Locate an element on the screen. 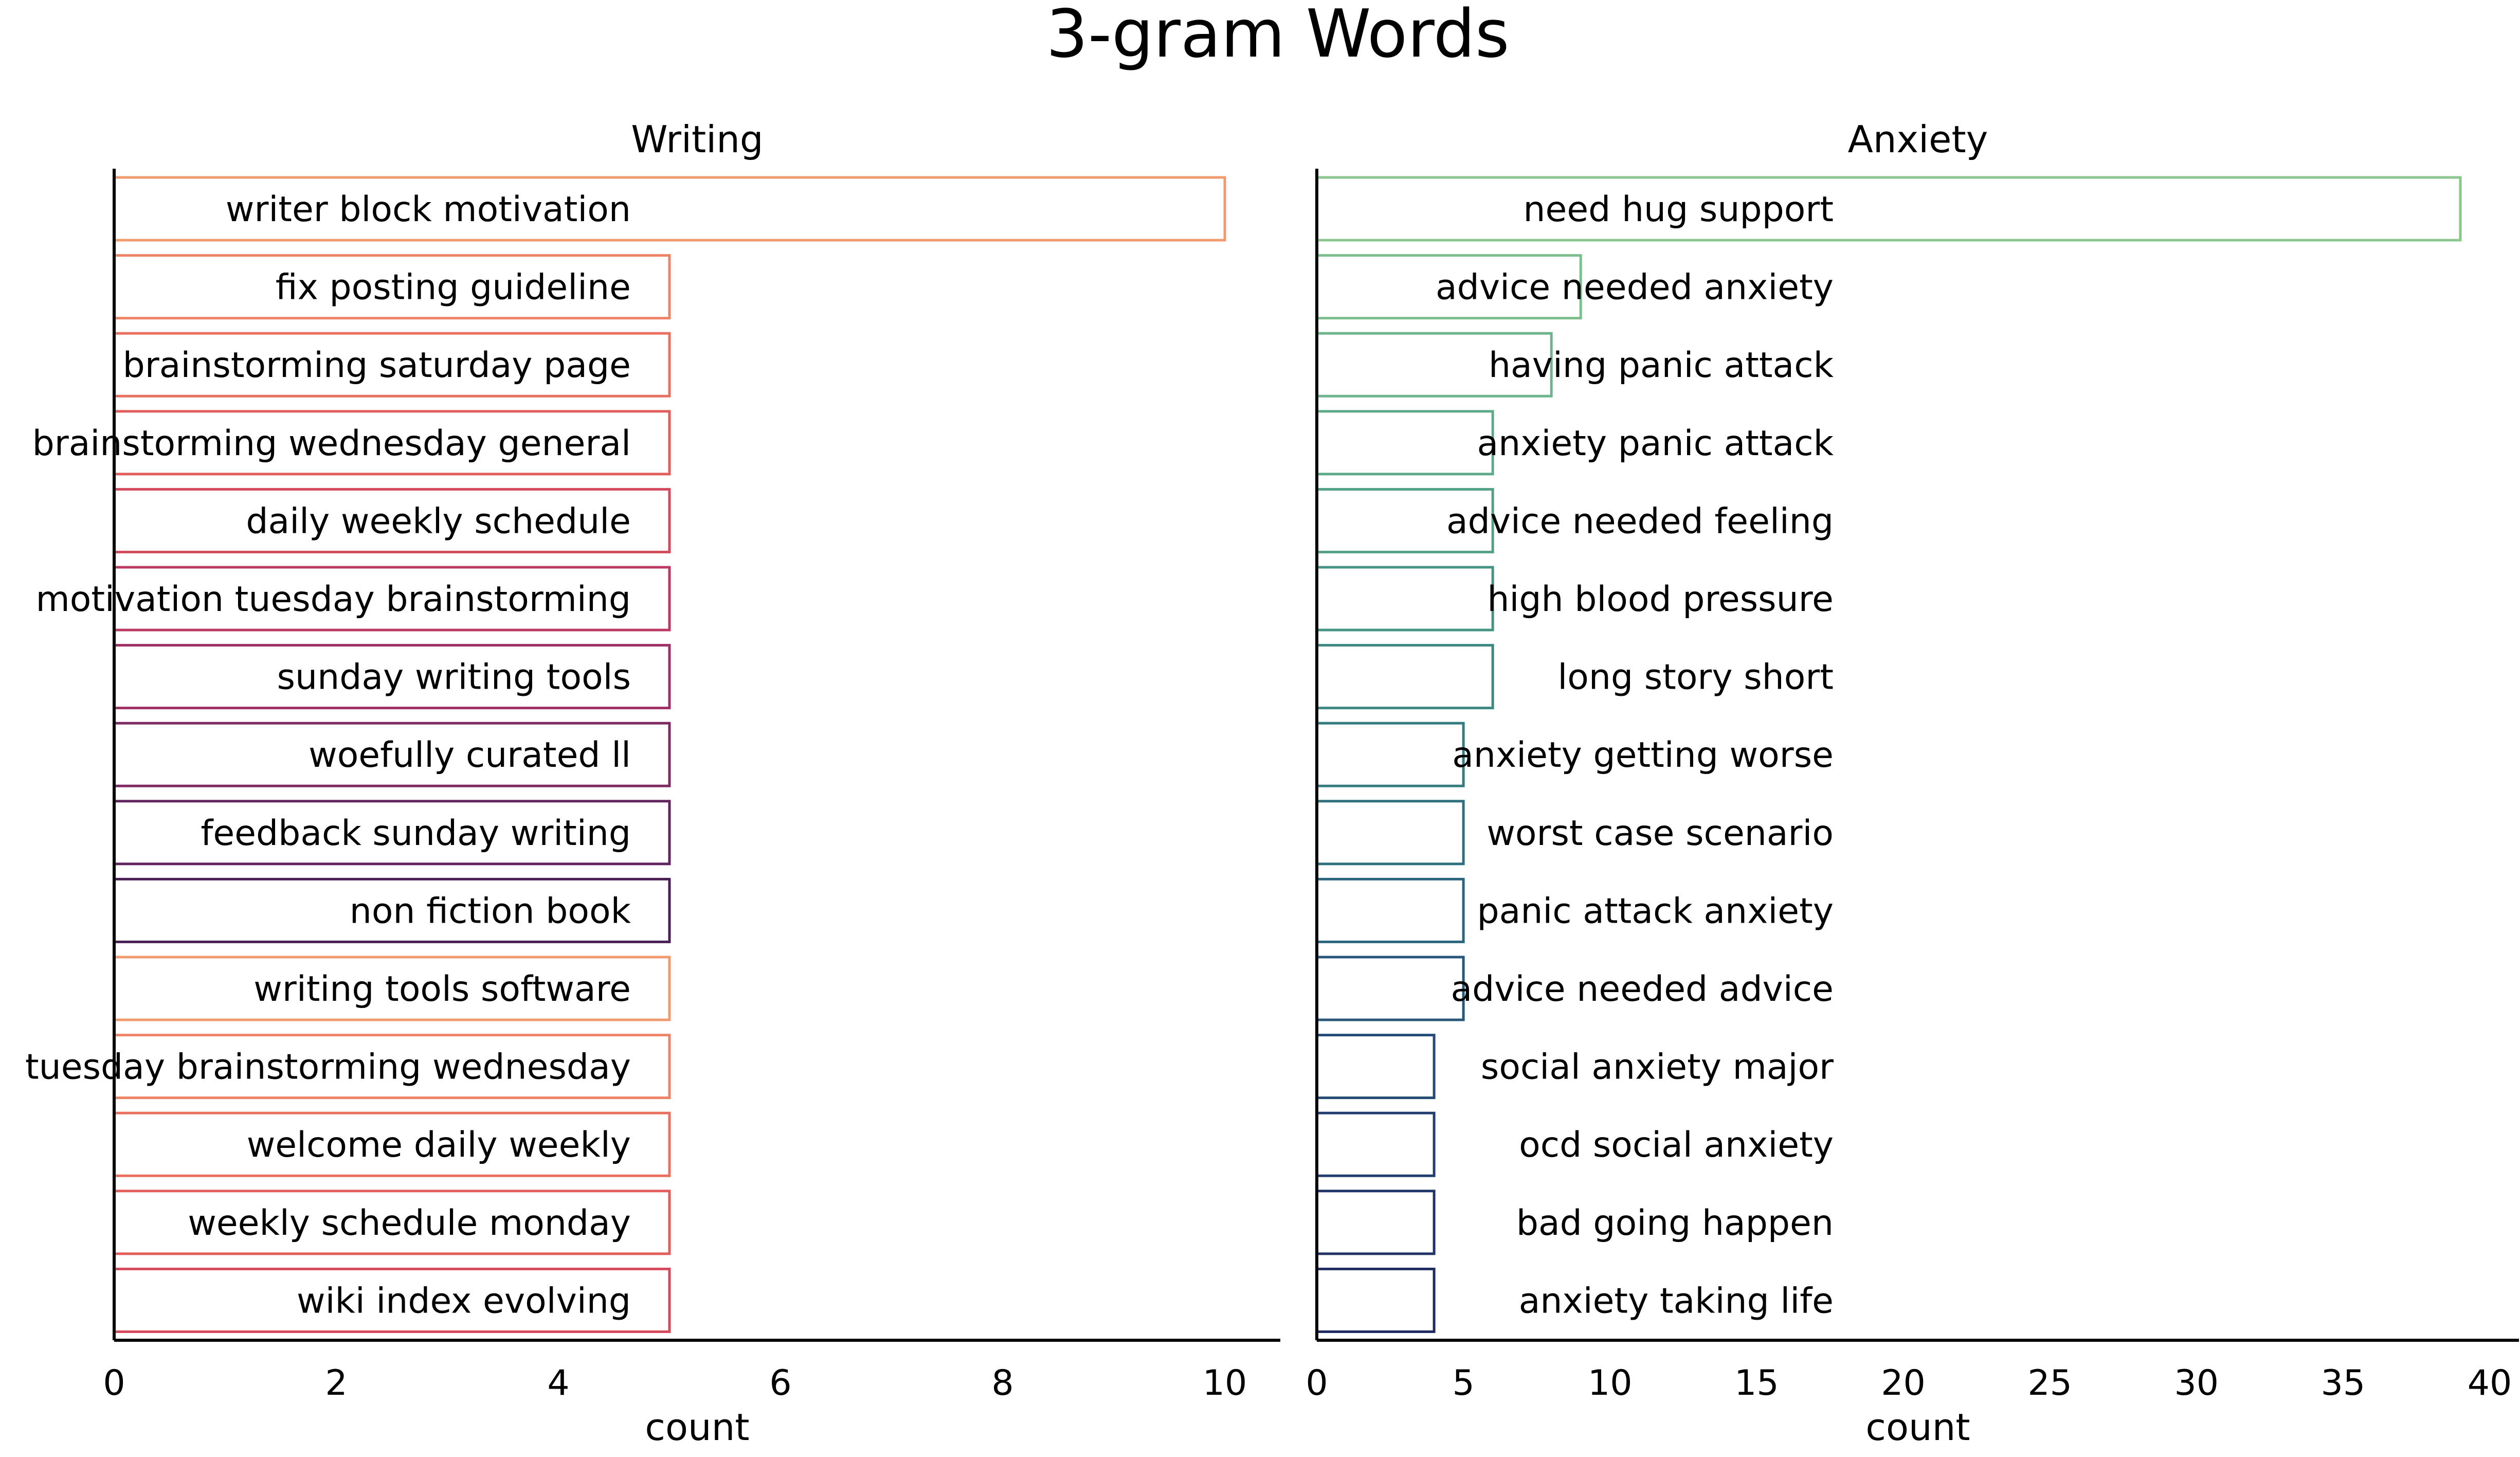  x-tick-label: 30 is located at coordinates (2196, 1383).